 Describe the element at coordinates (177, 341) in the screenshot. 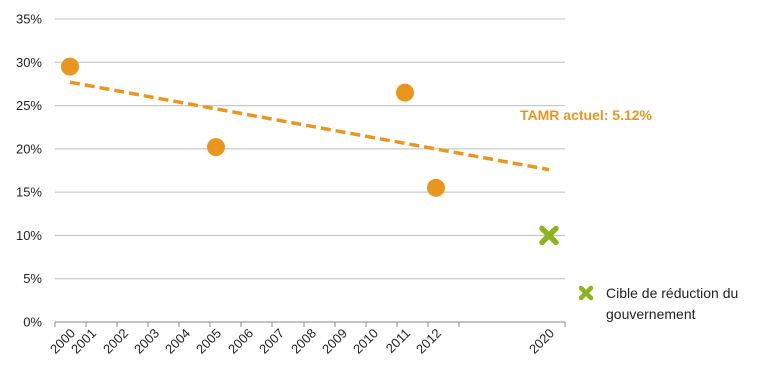

I see `x-tick-label: 2004` at that location.